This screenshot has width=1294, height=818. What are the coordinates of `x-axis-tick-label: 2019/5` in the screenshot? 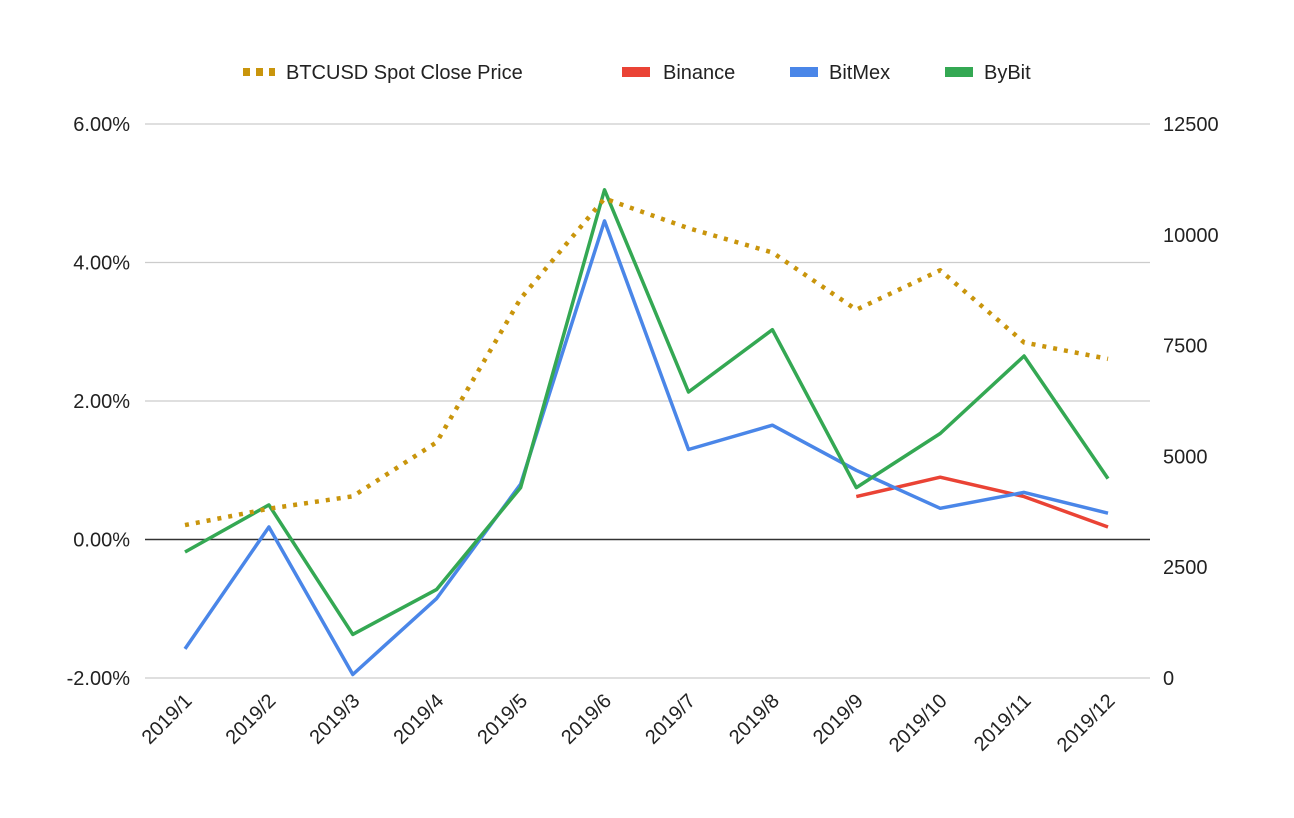 It's located at (502, 719).